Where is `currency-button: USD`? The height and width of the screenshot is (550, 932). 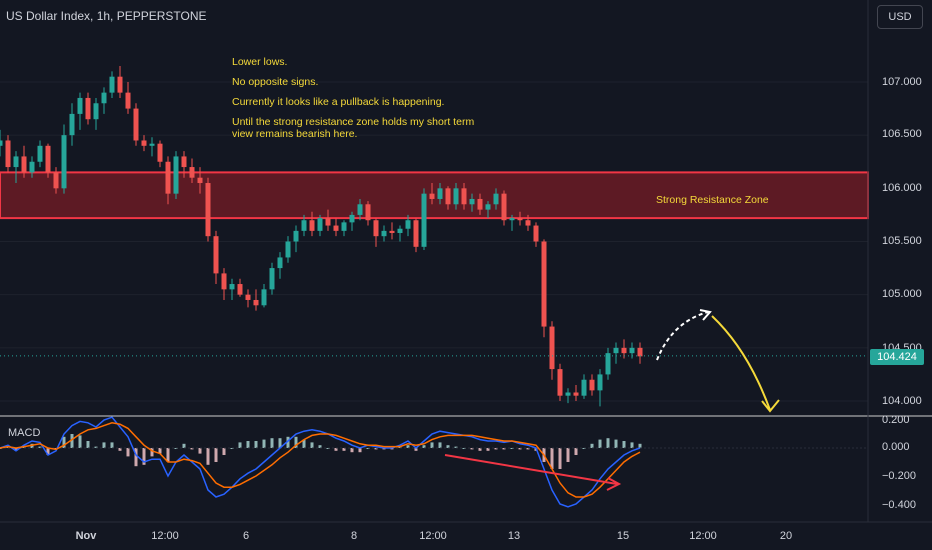 currency-button: USD is located at coordinates (900, 17).